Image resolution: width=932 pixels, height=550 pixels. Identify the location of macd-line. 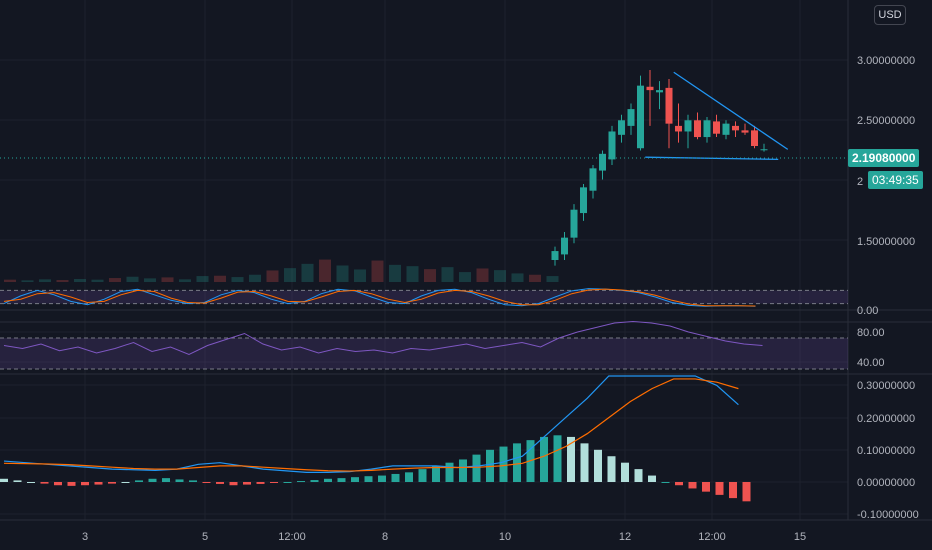
(371, 424).